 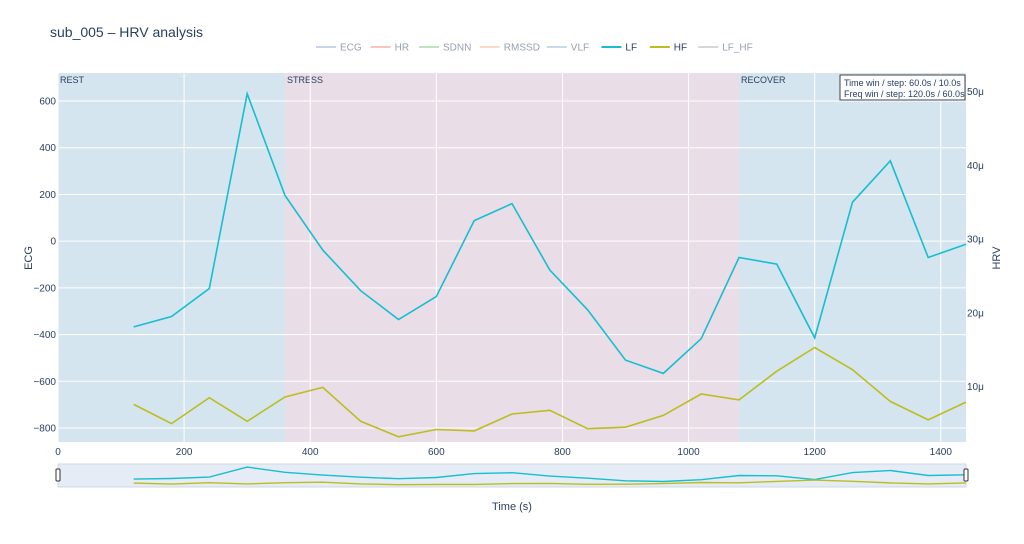 I want to click on annotation-line-2: Freq win / step: 120.0s / 60.0s, so click(x=904, y=94).